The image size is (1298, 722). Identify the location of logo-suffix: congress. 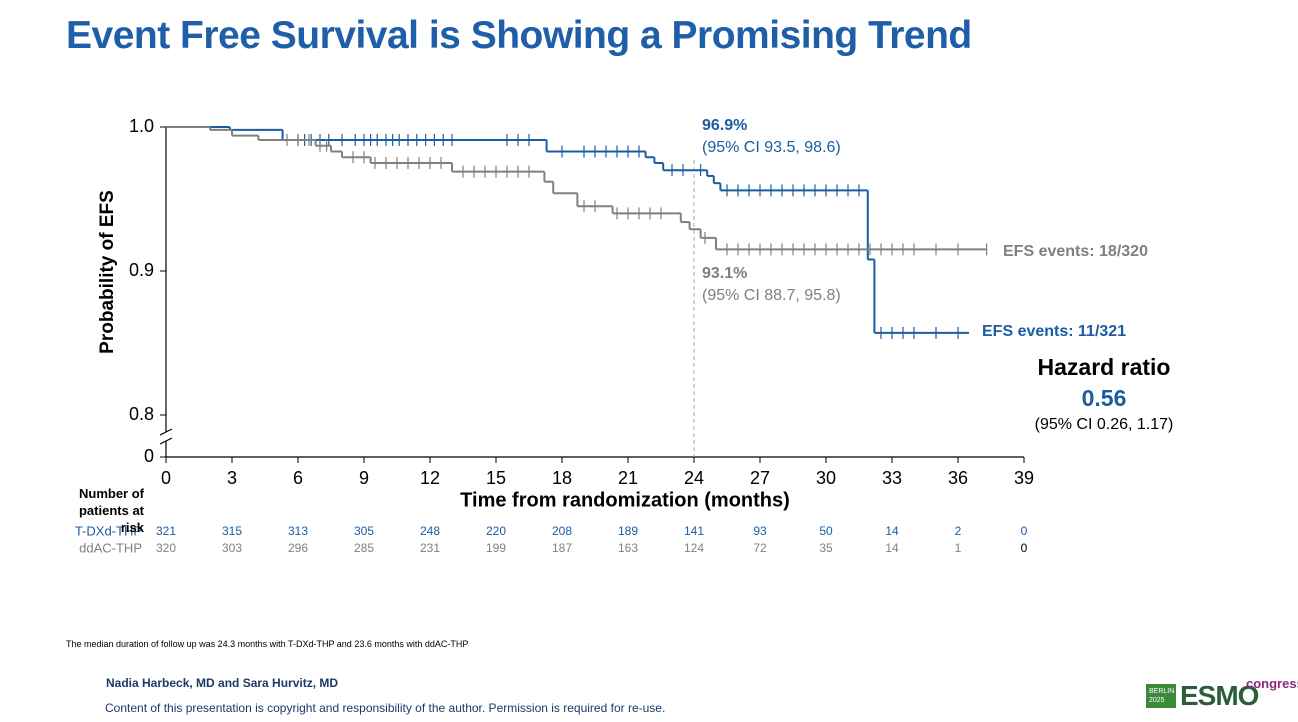
(1272, 683).